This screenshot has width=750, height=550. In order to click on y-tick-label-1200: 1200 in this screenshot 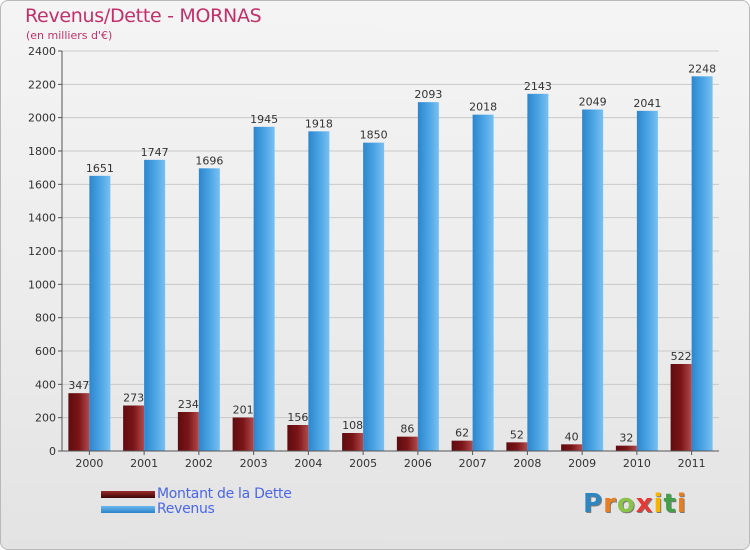, I will do `click(42, 251)`.